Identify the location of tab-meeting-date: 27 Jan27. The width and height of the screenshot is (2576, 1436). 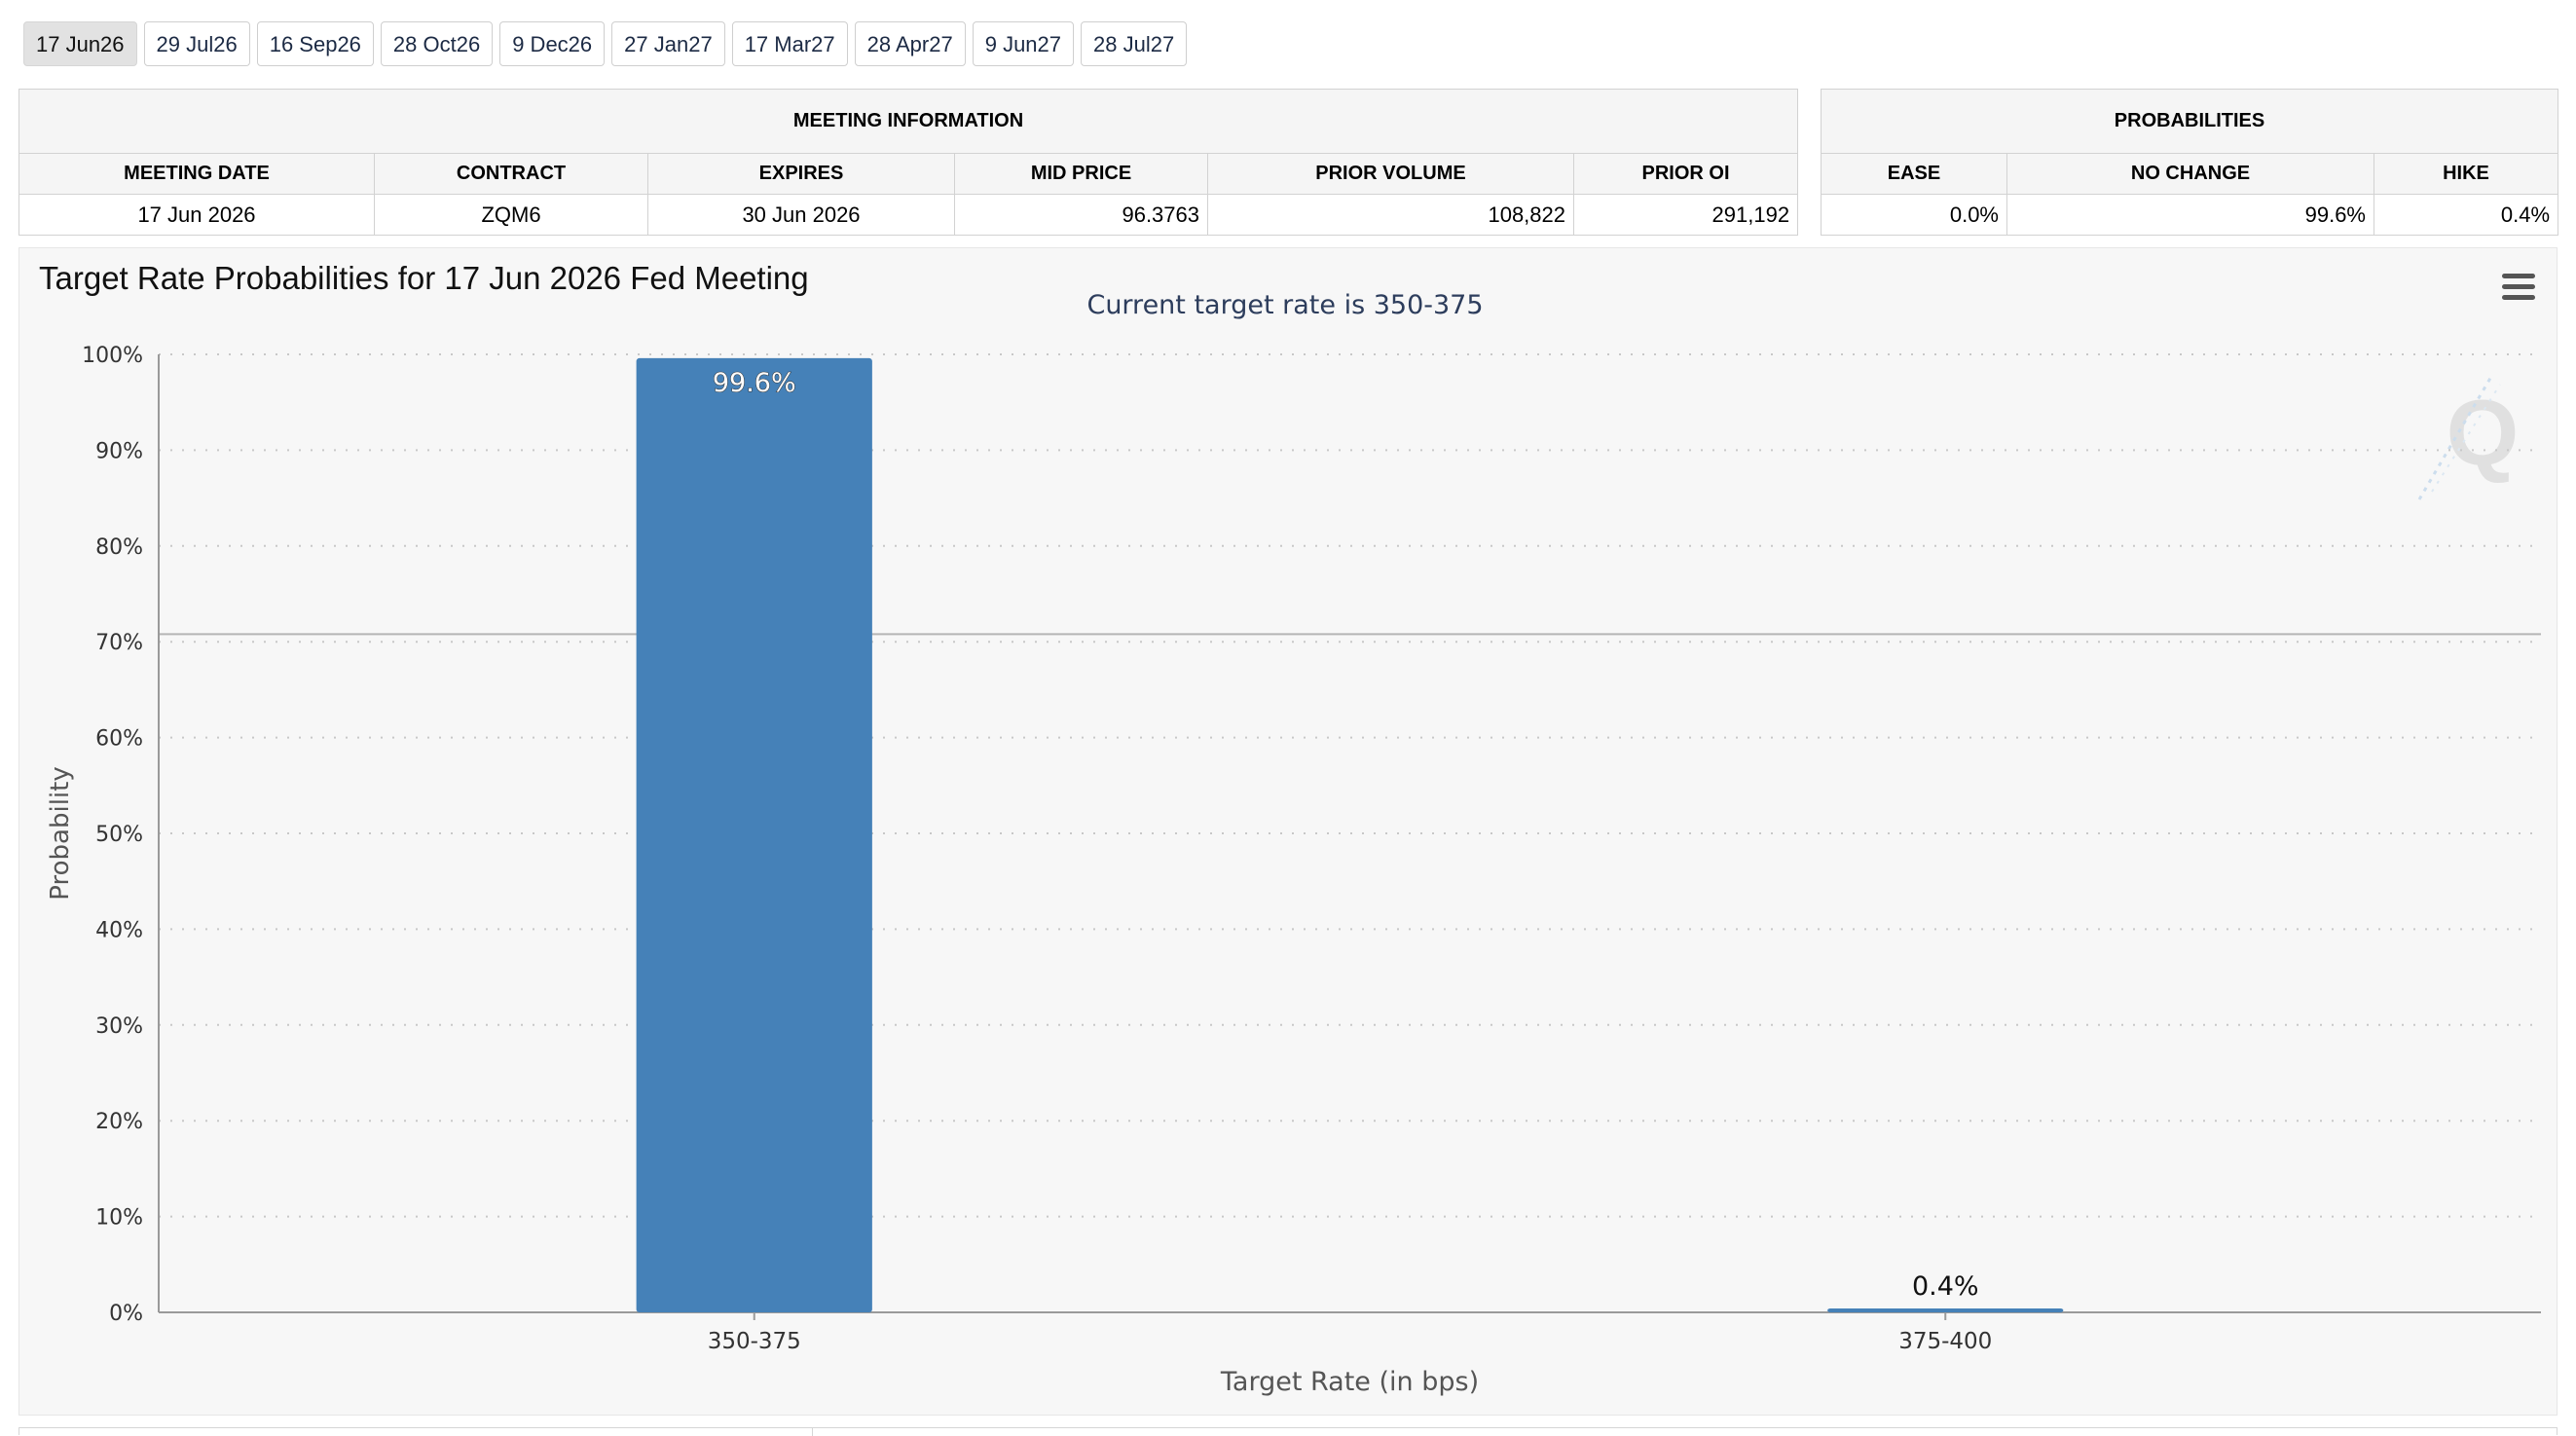
(668, 43).